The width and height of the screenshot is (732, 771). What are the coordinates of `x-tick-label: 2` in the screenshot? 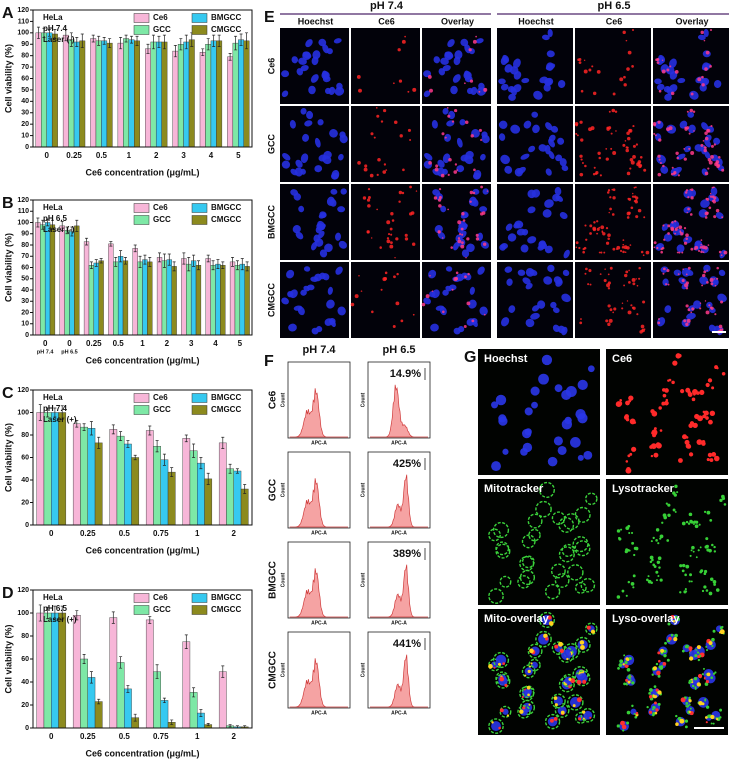 It's located at (167, 343).